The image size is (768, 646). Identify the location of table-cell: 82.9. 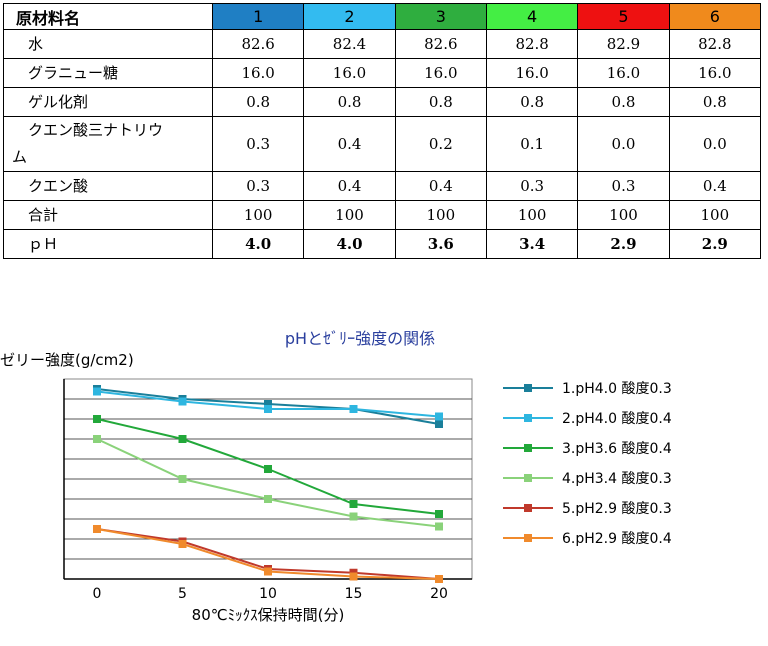
(623, 44).